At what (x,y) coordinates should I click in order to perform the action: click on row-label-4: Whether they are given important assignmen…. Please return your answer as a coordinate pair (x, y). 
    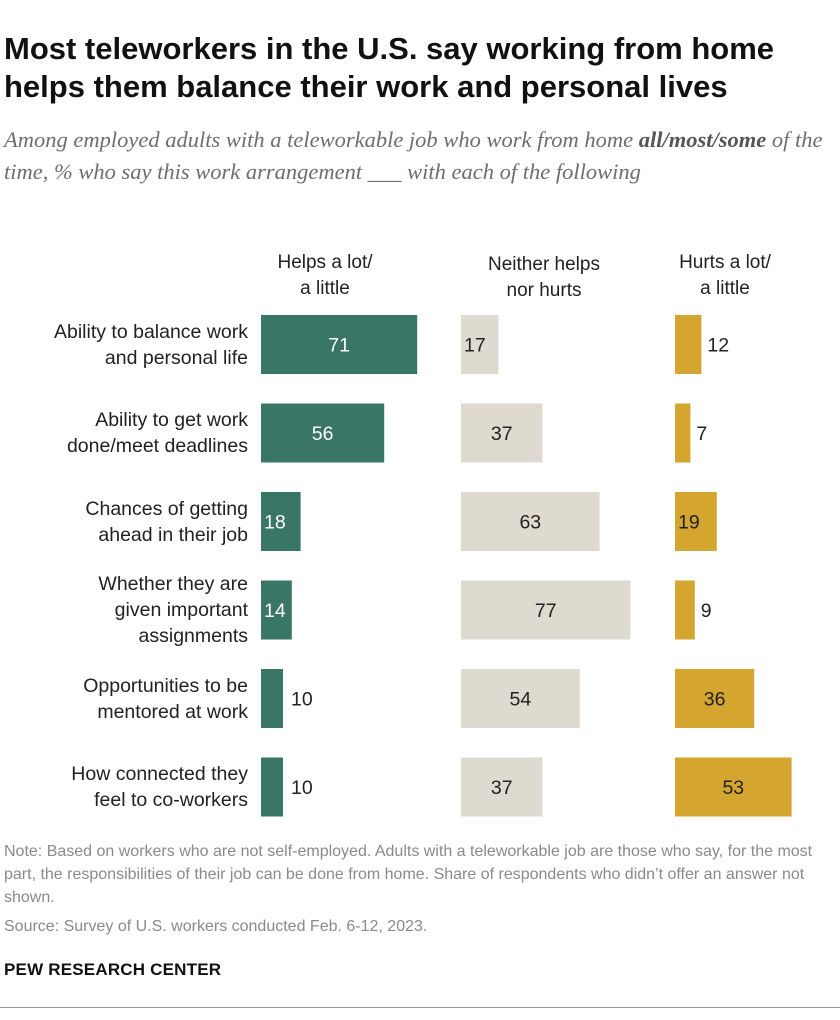
    Looking at the image, I should click on (124, 610).